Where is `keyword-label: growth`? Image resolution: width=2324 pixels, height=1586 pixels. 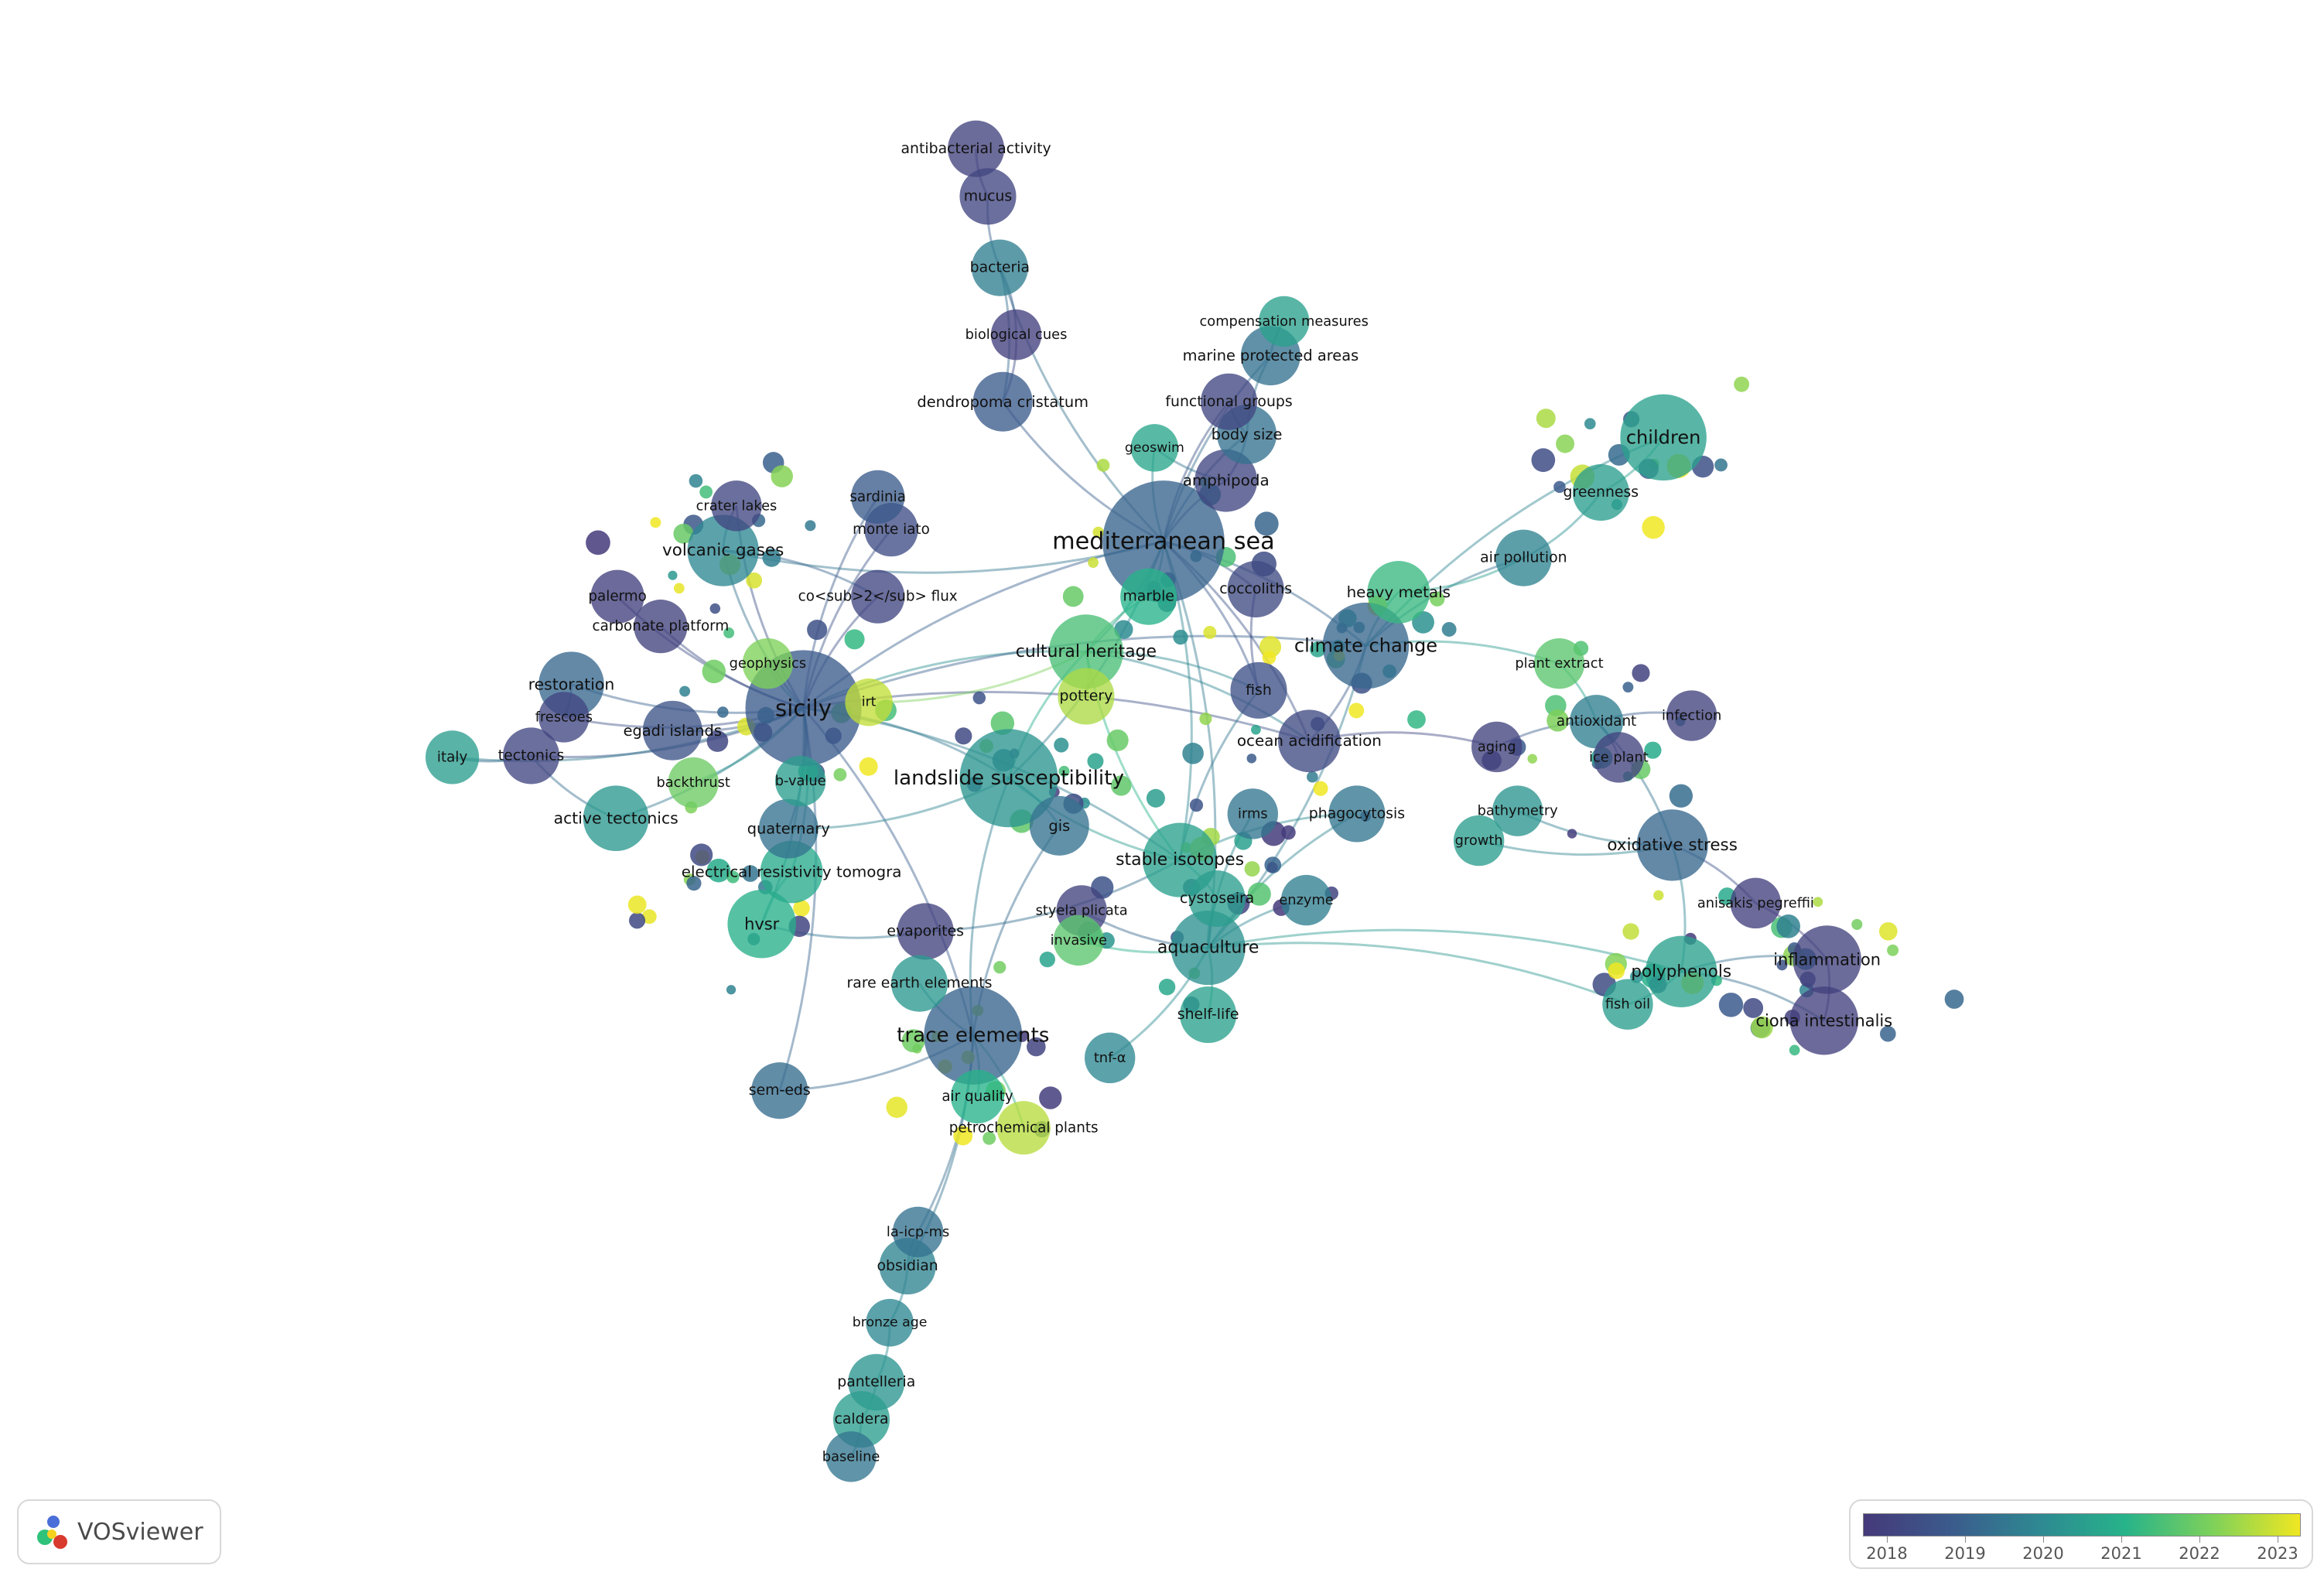
keyword-label: growth is located at coordinates (1479, 841).